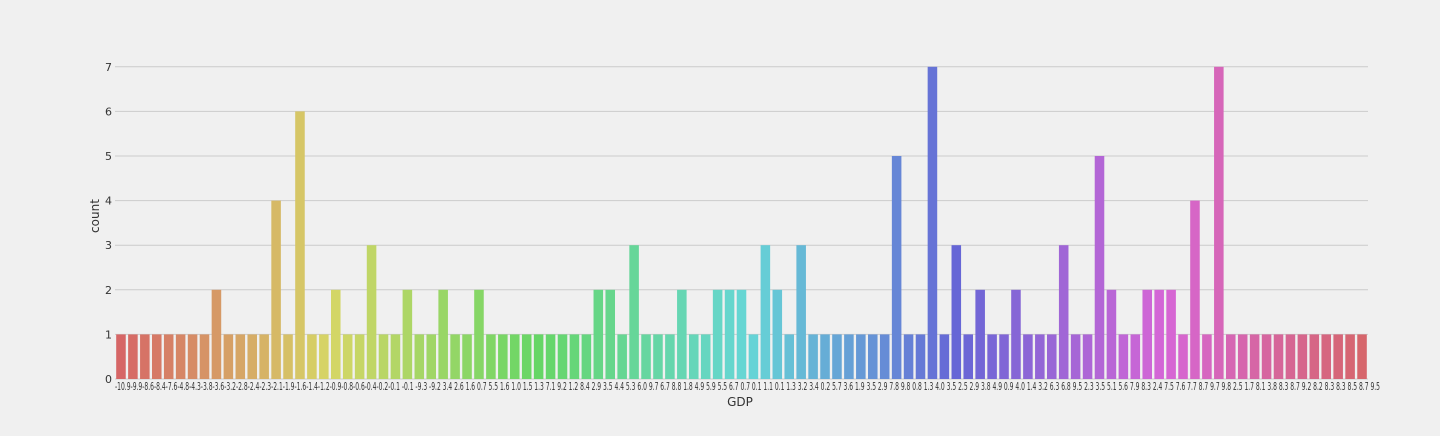 This screenshot has width=1440, height=436. What do you see at coordinates (108, 334) in the screenshot?
I see `y-tick-label: 1` at bounding box center [108, 334].